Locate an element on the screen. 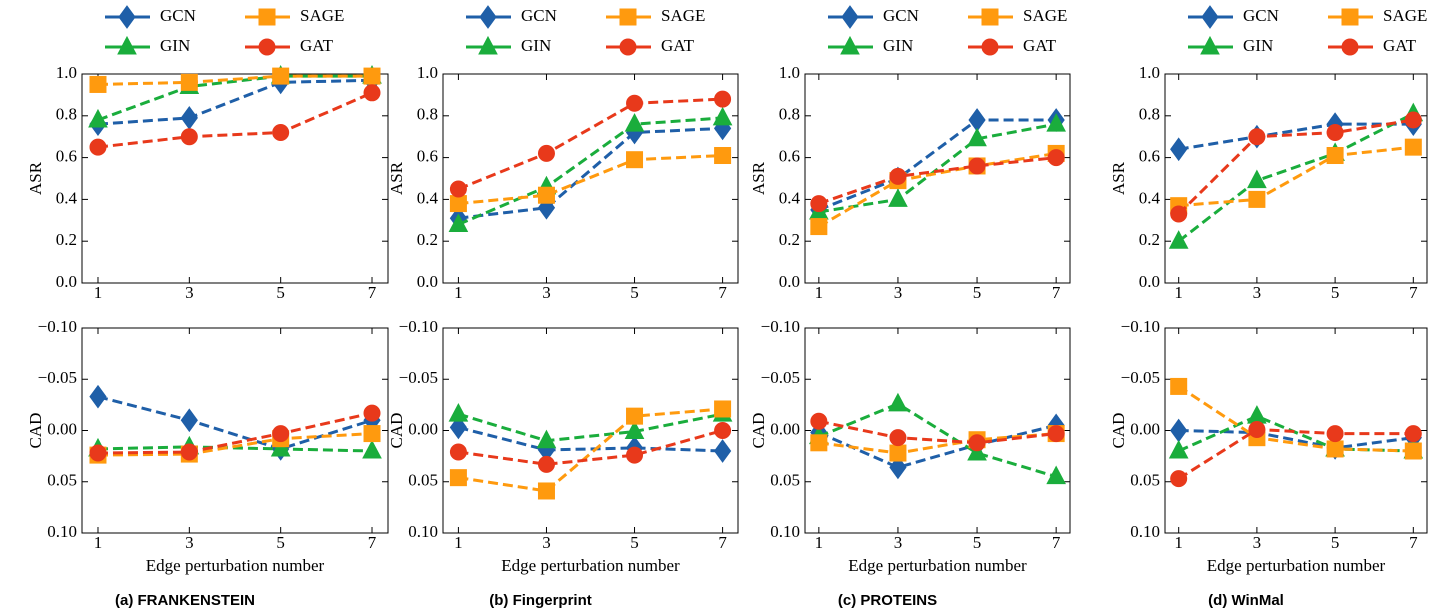  y-tick-label: 1.0 is located at coordinates (427, 72).